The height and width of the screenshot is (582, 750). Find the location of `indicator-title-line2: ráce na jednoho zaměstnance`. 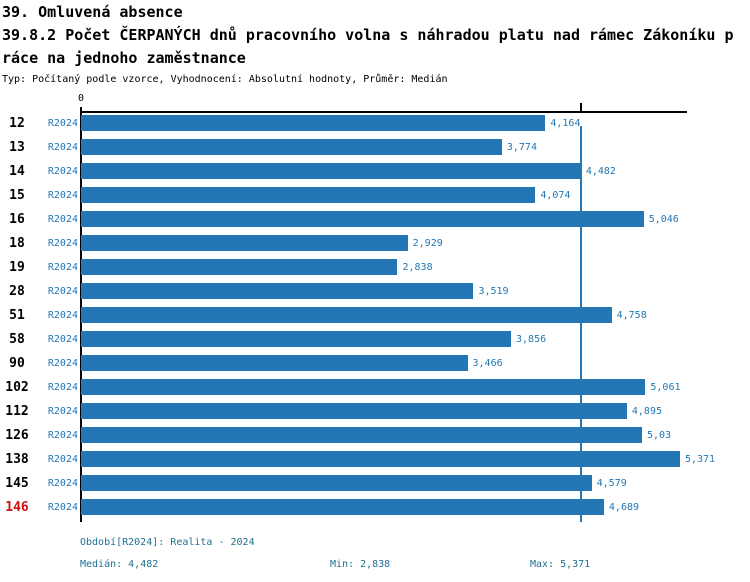

indicator-title-line2: ráce na jednoho zaměstnance is located at coordinates (124, 58).